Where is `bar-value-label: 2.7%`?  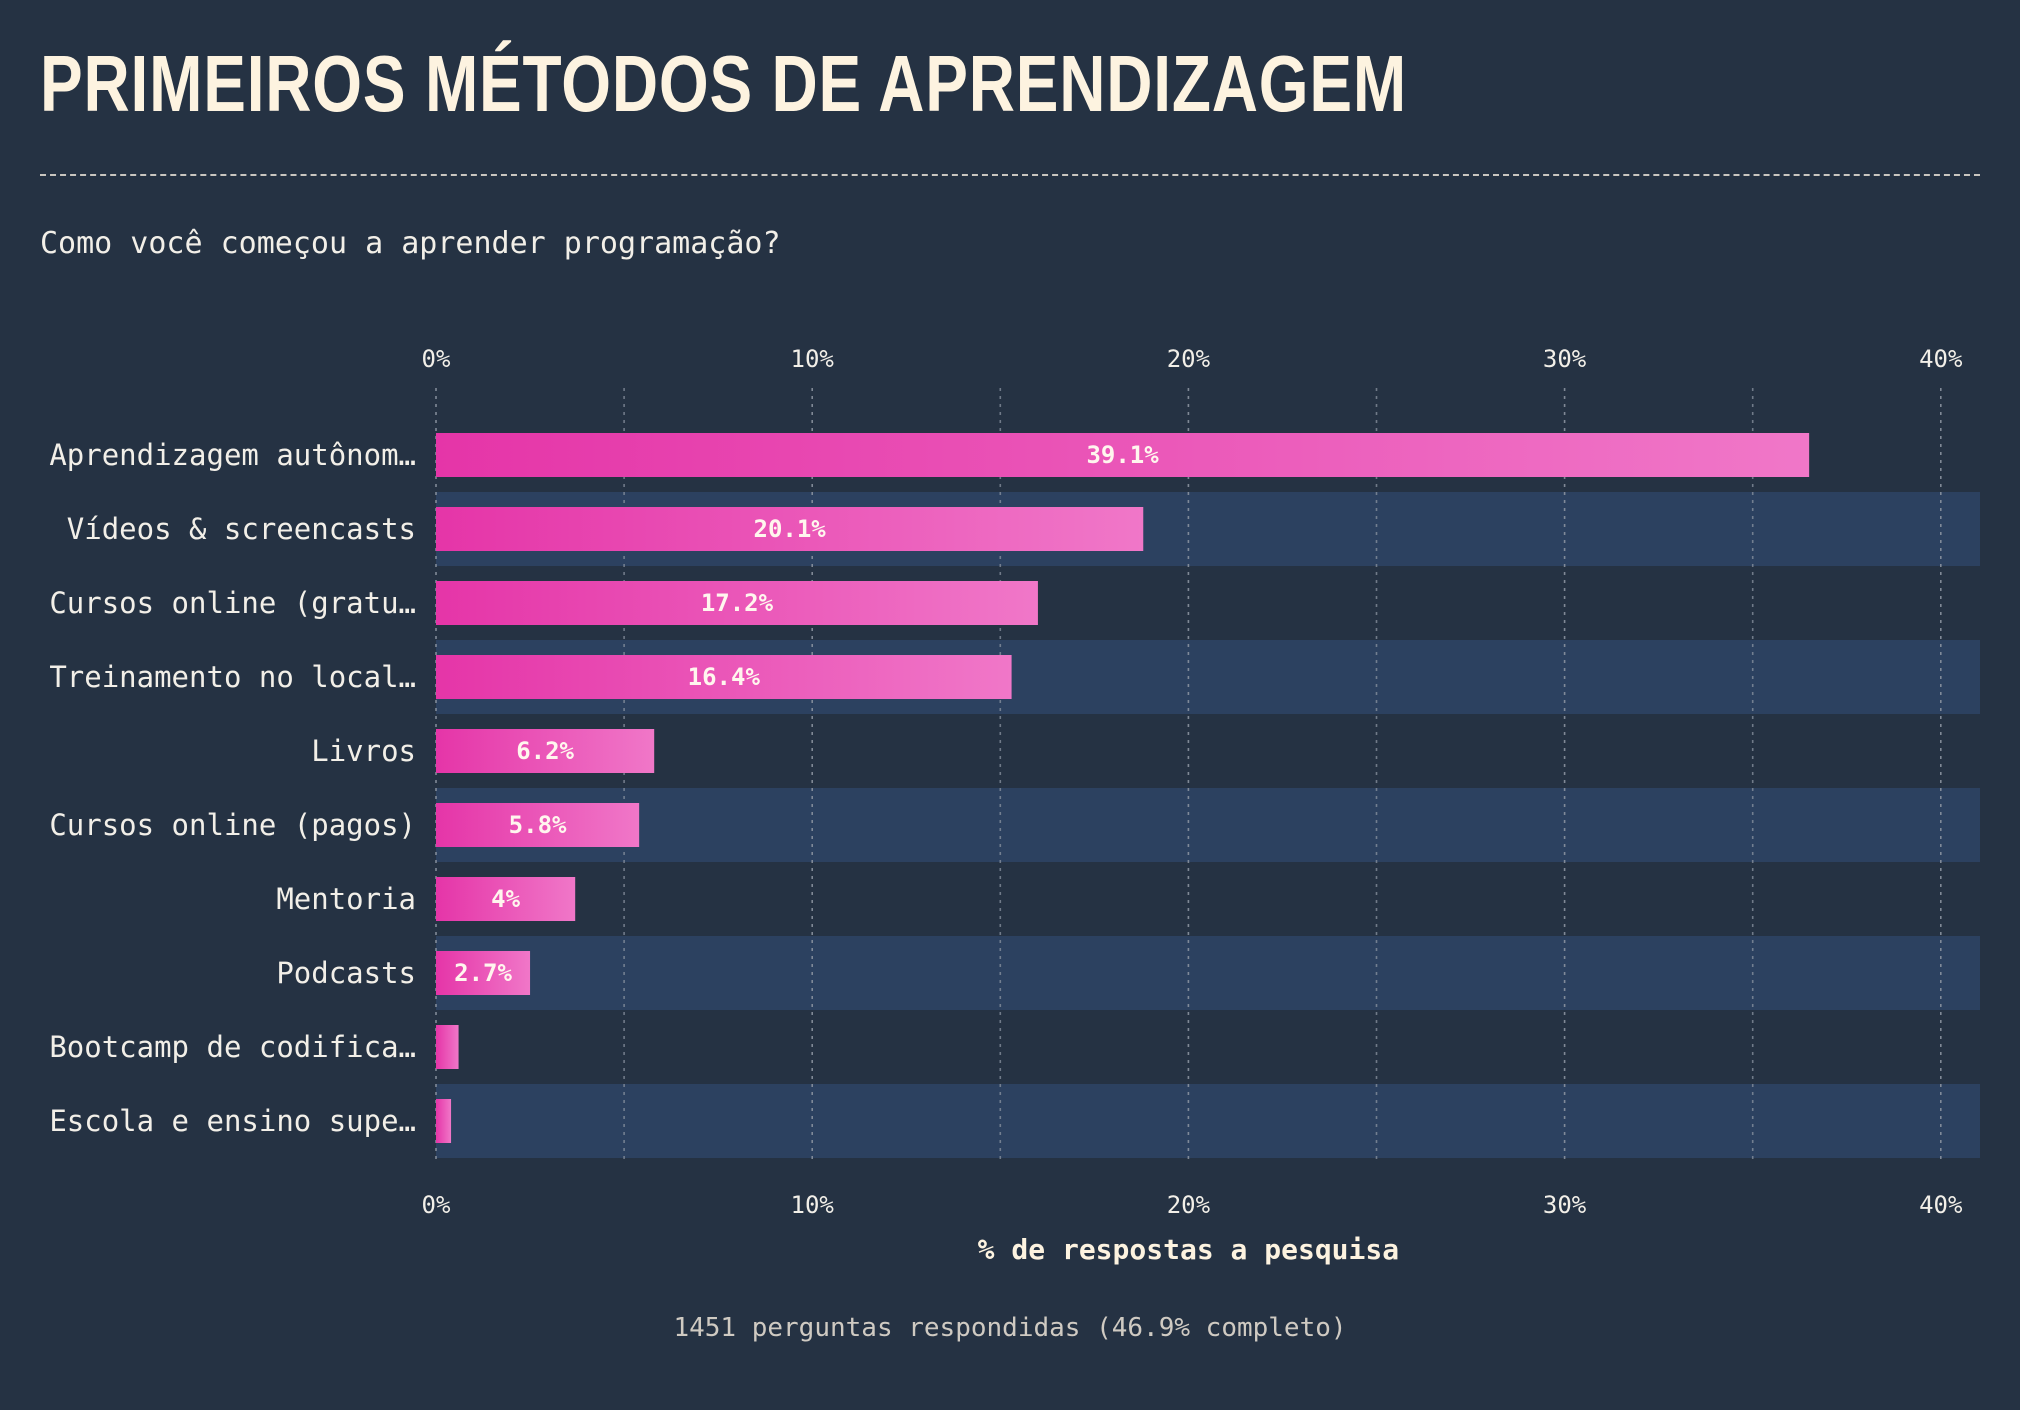 bar-value-label: 2.7% is located at coordinates (483, 973).